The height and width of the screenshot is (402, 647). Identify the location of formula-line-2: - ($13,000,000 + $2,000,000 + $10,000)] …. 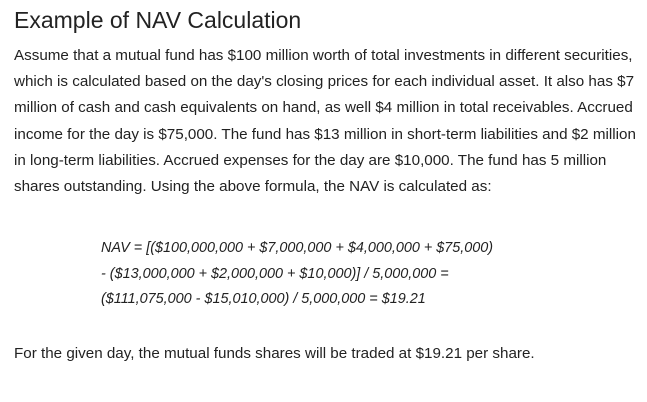
(275, 273).